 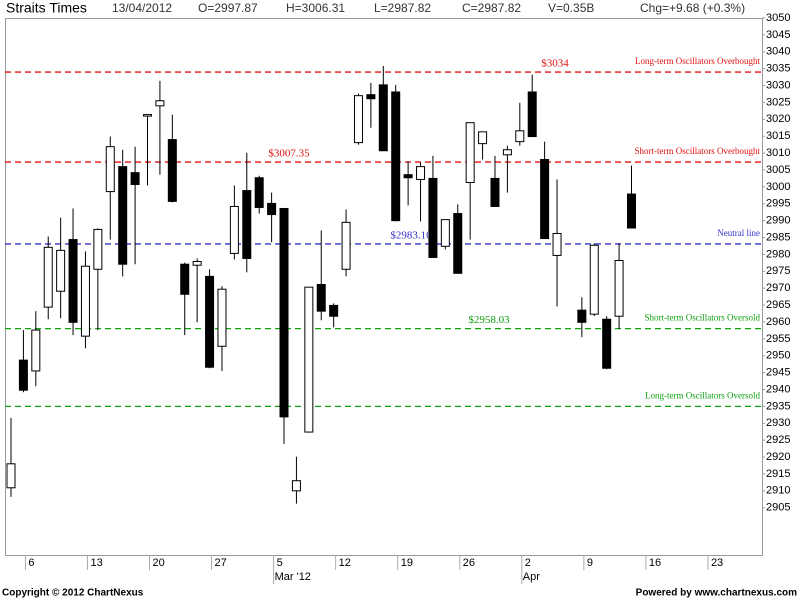 I want to click on y-tick-label: 2920, so click(x=778, y=457).